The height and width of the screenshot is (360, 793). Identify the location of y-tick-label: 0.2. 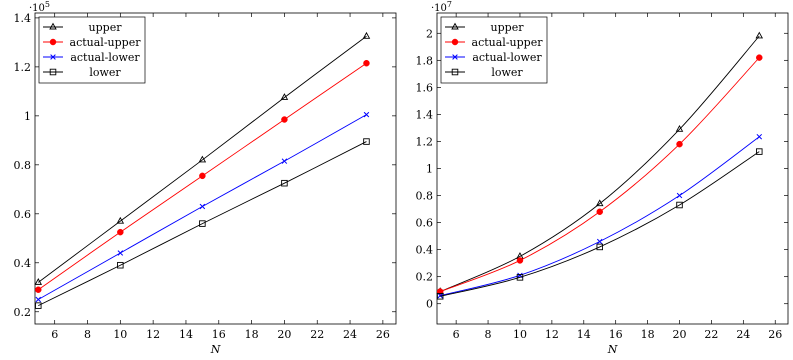
(23, 312).